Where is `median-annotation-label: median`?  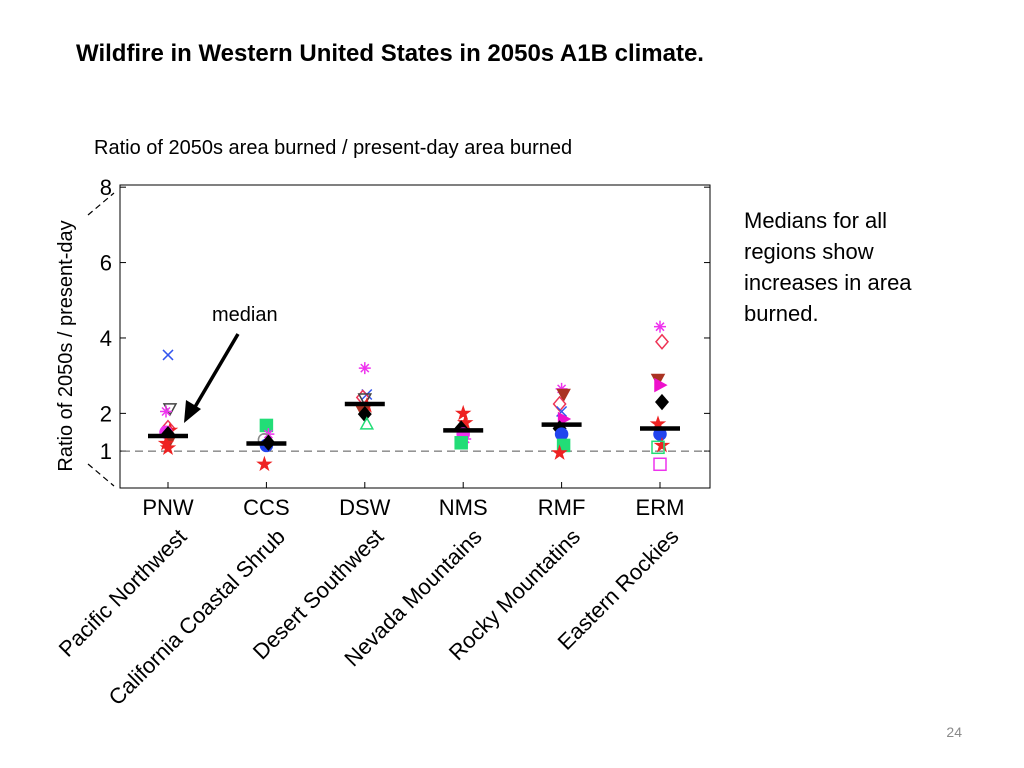 median-annotation-label: median is located at coordinates (245, 315).